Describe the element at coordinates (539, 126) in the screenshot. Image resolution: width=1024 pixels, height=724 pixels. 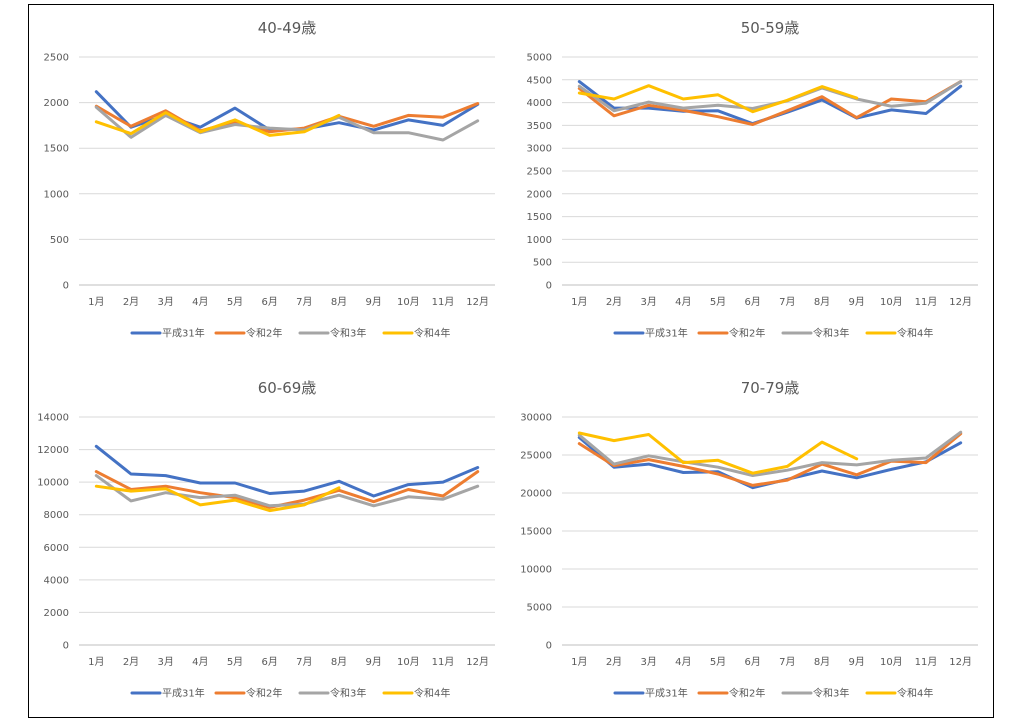
I see `y-tick-label: 3500` at that location.